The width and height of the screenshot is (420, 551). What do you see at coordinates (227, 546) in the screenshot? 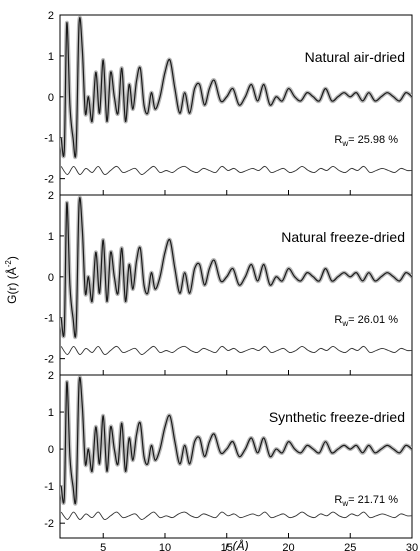
I see `x-tick-label: 15` at bounding box center [227, 546].